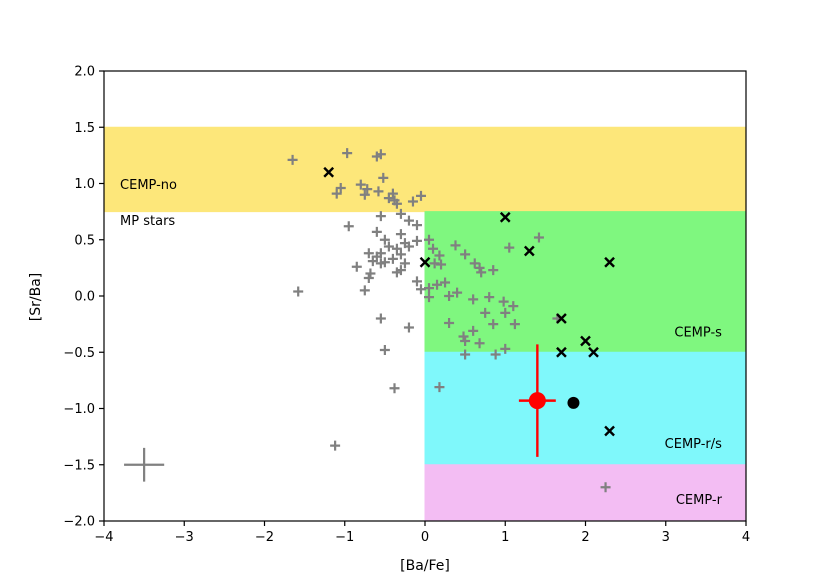  Describe the element at coordinates (84, 240) in the screenshot. I see `y-tick-label: 0.5` at that location.